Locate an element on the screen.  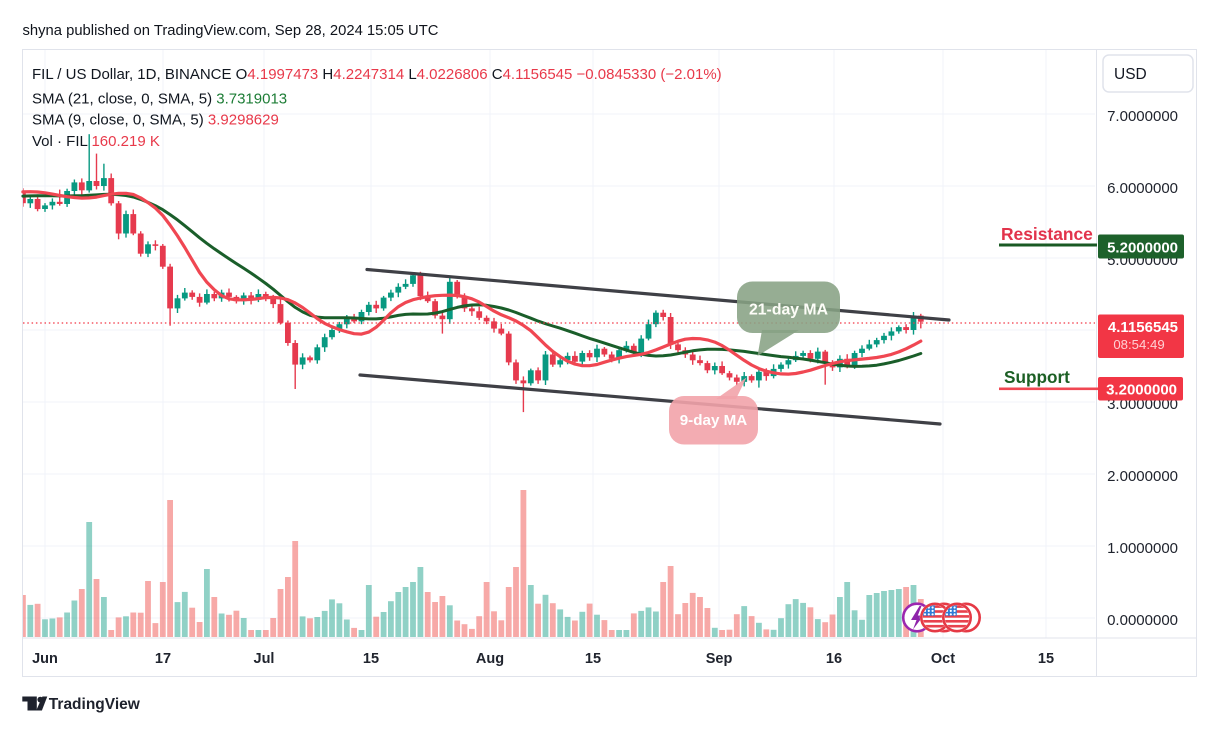
svg-text: 0.0000000 is located at coordinates (1142, 620).